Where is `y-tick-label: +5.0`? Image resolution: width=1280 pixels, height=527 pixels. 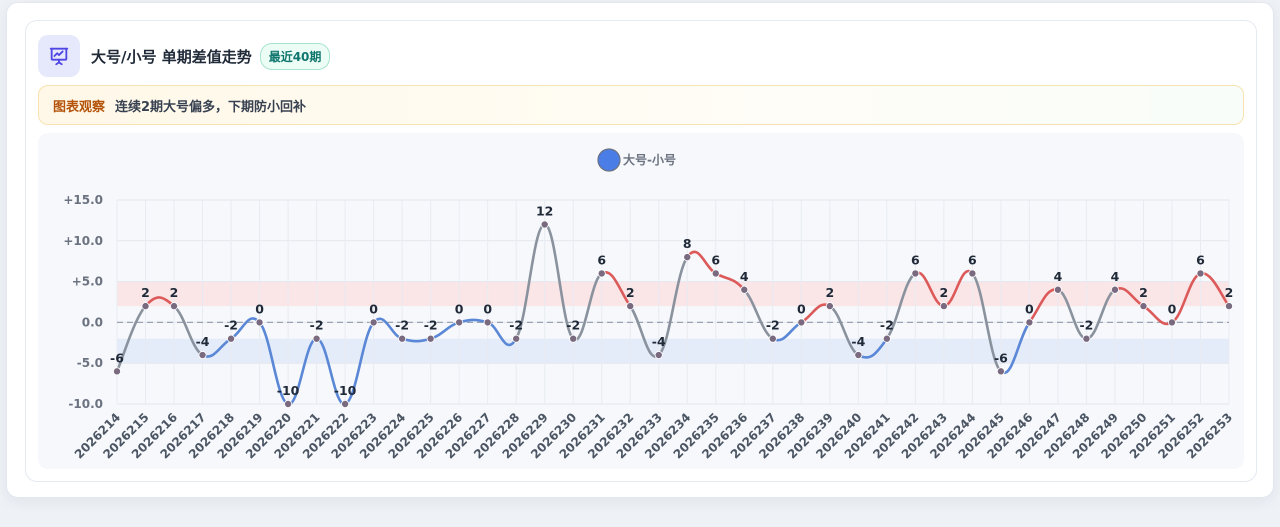
y-tick-label: +5.0 is located at coordinates (87, 282).